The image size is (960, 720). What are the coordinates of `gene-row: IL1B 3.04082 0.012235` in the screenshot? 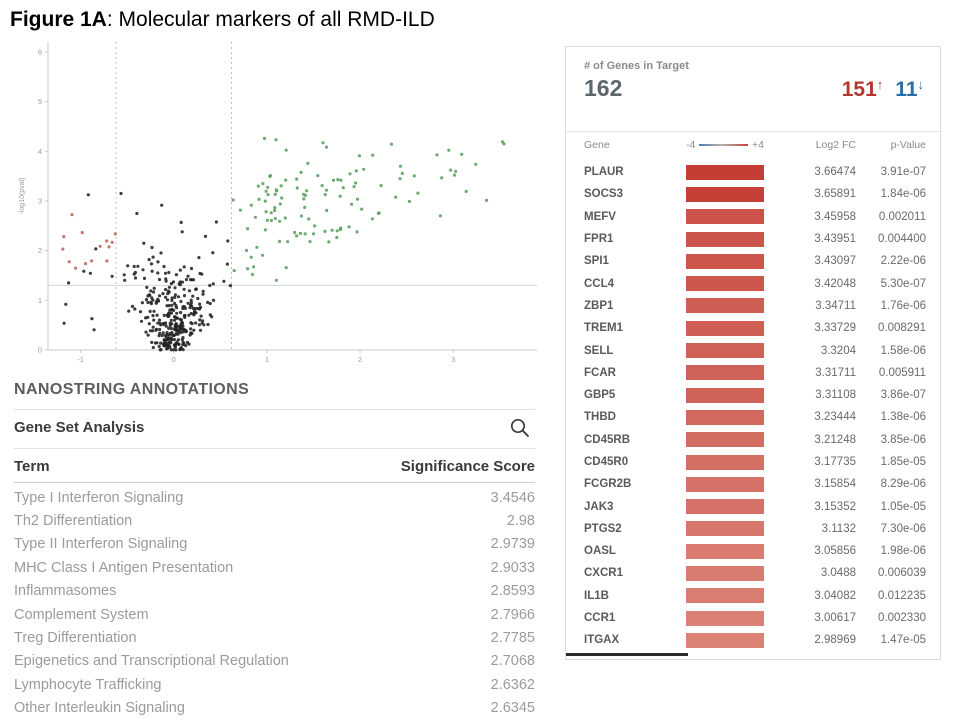 It's located at (753, 596).